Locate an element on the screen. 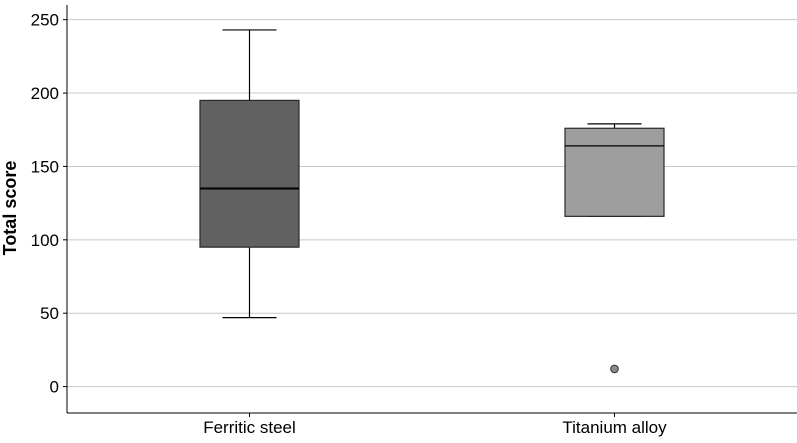 The height and width of the screenshot is (443, 797). y-tick-label: 250 is located at coordinates (45, 20).